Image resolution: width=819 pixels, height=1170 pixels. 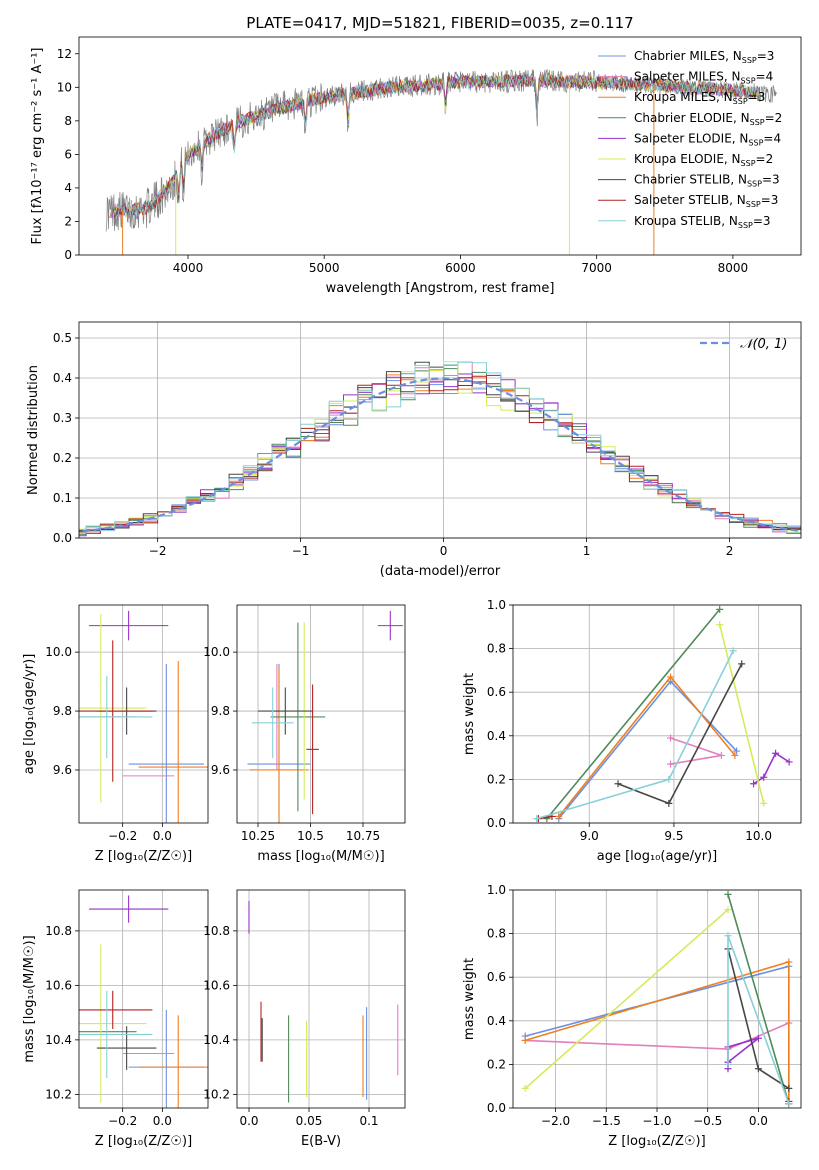 I want to click on axis-label-y: age [log₁₀(age/yr)], so click(x=29, y=714).